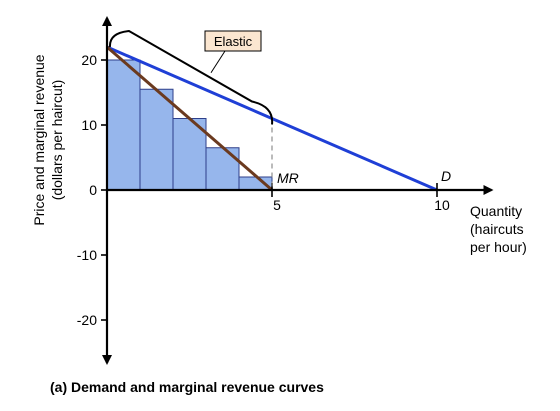 This screenshot has height=411, width=560. What do you see at coordinates (57, 140) in the screenshot?
I see `y-axis-title-line-2: (dollars per haircut)` at bounding box center [57, 140].